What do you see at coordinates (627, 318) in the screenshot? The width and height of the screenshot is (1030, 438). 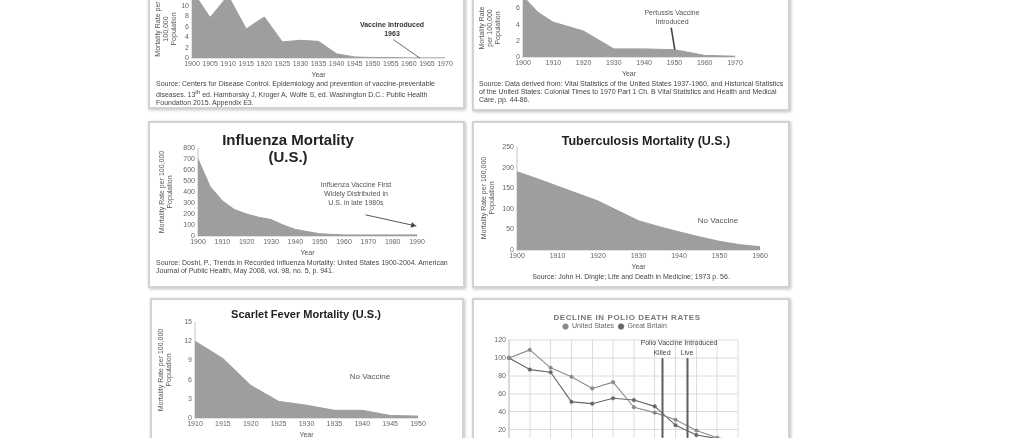 I see `chart-title: DECLINE IN POLIO DEATH RATES` at bounding box center [627, 318].